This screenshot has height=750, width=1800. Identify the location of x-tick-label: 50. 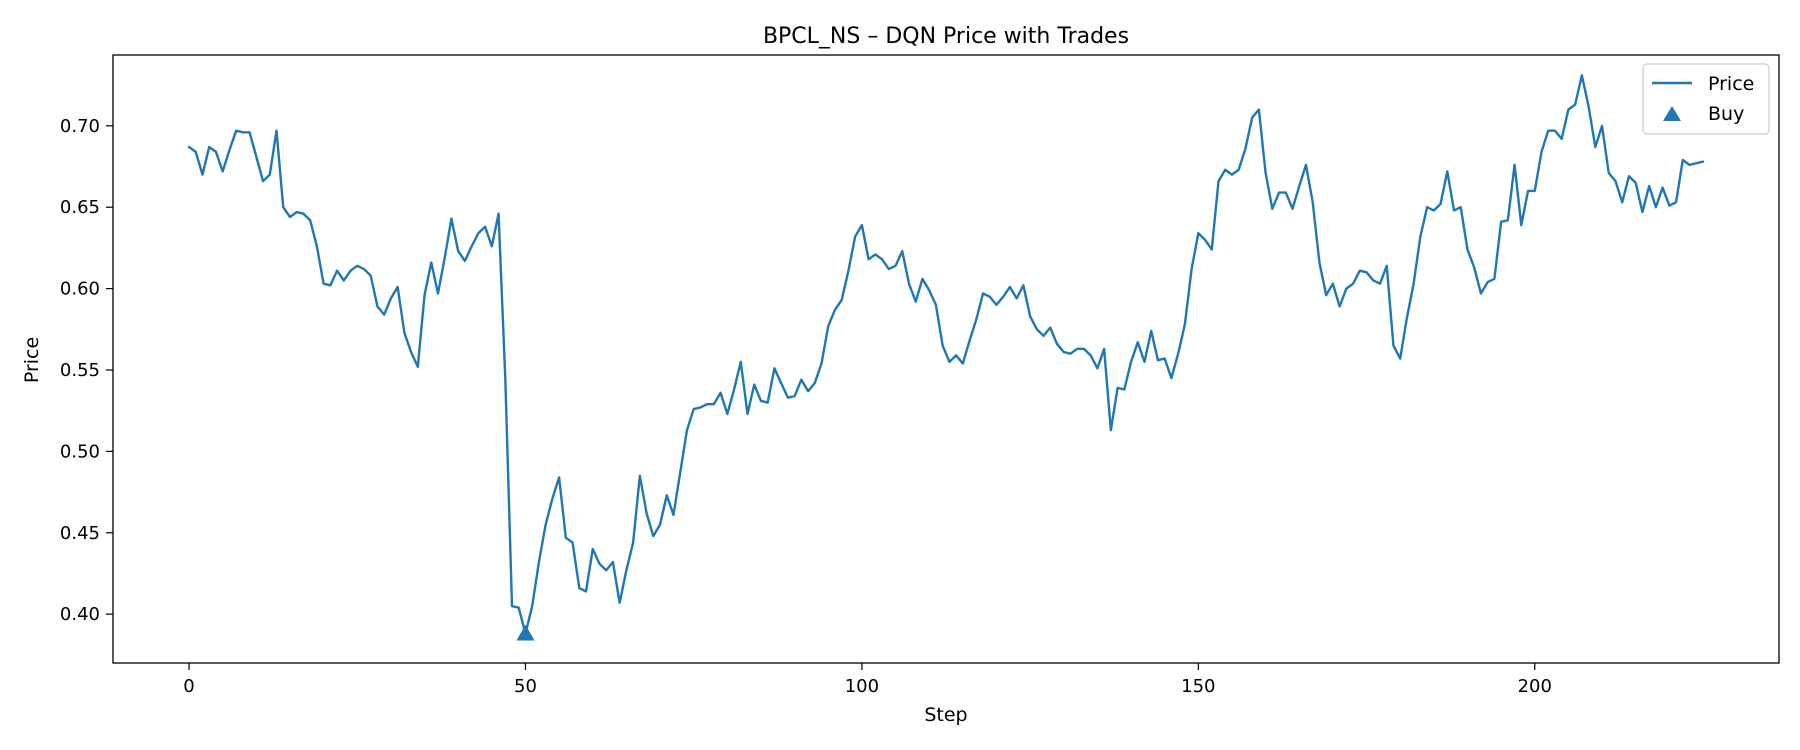
(525, 686).